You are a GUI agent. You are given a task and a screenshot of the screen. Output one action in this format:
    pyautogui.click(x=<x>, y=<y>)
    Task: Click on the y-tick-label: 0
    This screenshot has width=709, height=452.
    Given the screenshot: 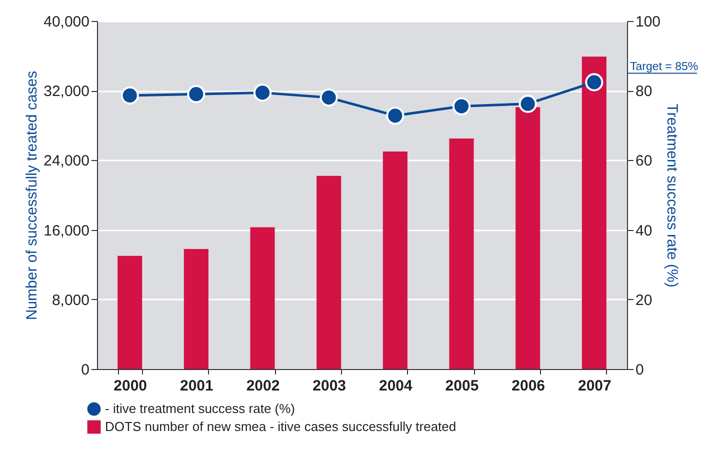 What is the action you would take?
    pyautogui.click(x=85, y=370)
    